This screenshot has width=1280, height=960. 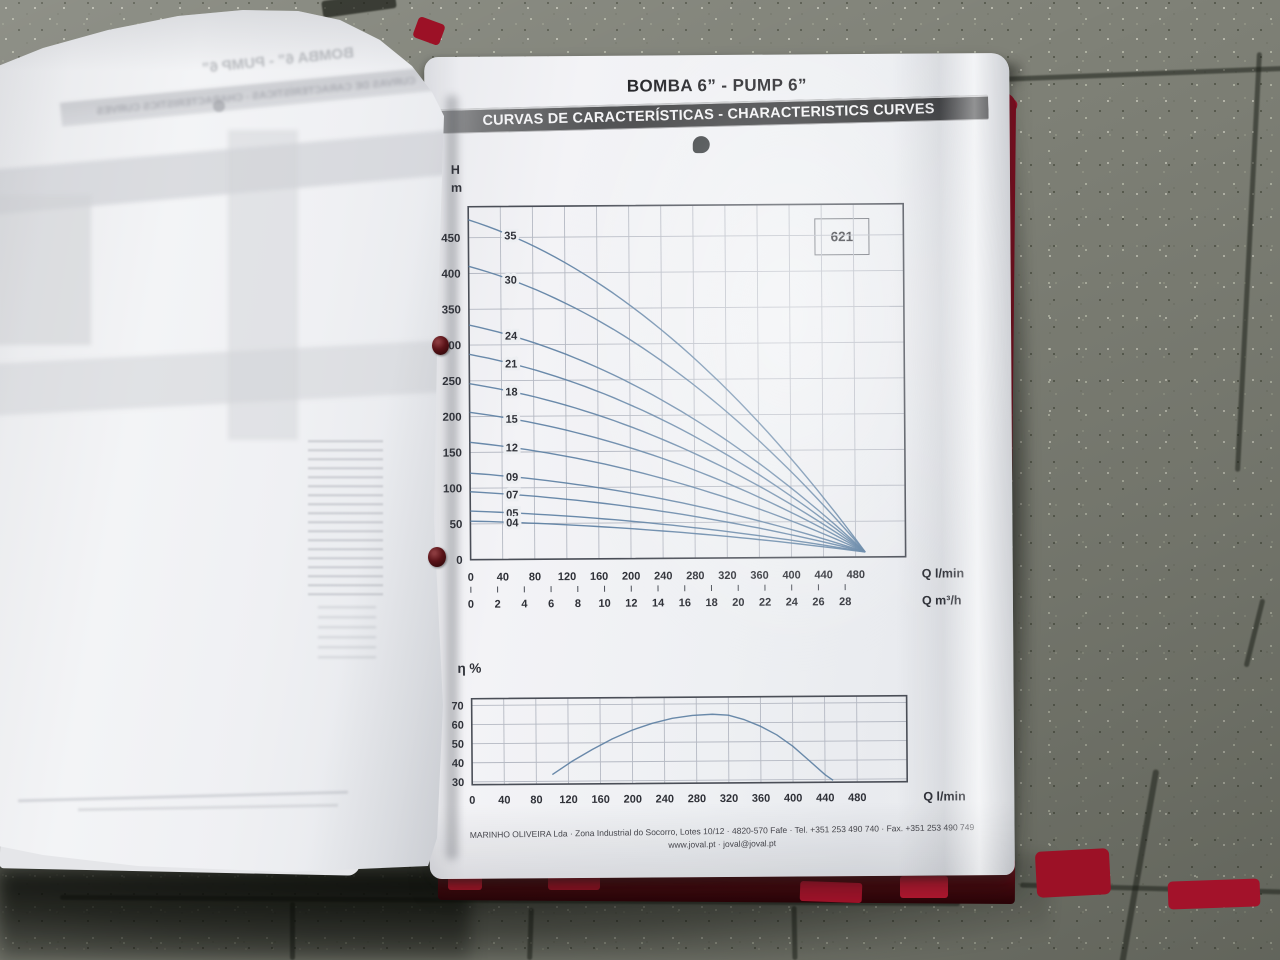 I want to click on x-tick-lmin: 400, so click(x=791, y=575).